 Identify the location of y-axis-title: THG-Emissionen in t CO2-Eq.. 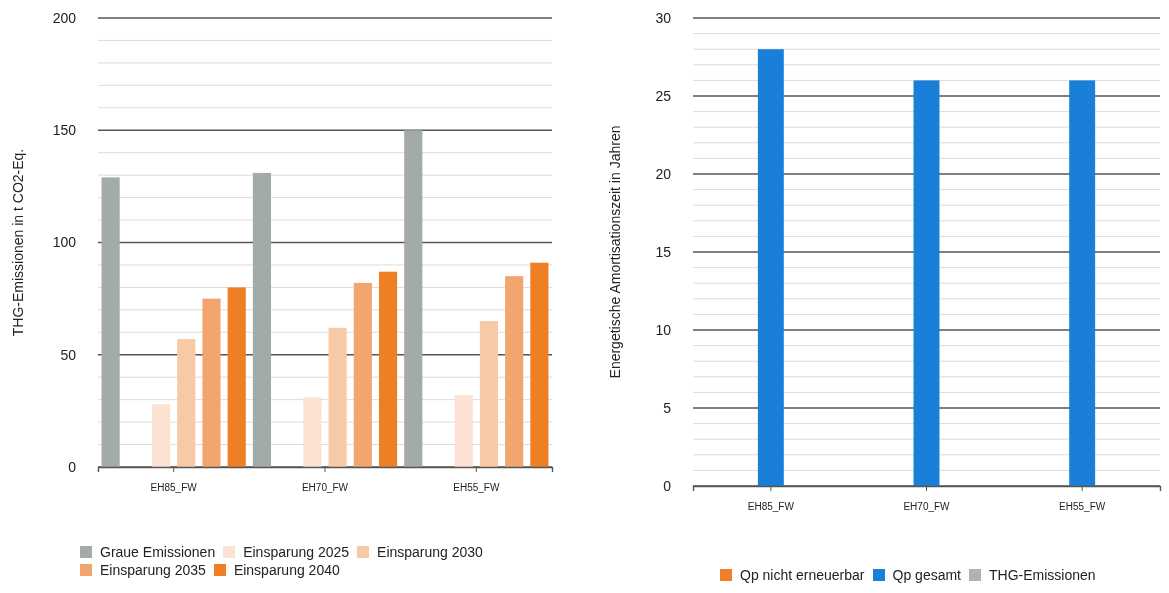
(18, 242).